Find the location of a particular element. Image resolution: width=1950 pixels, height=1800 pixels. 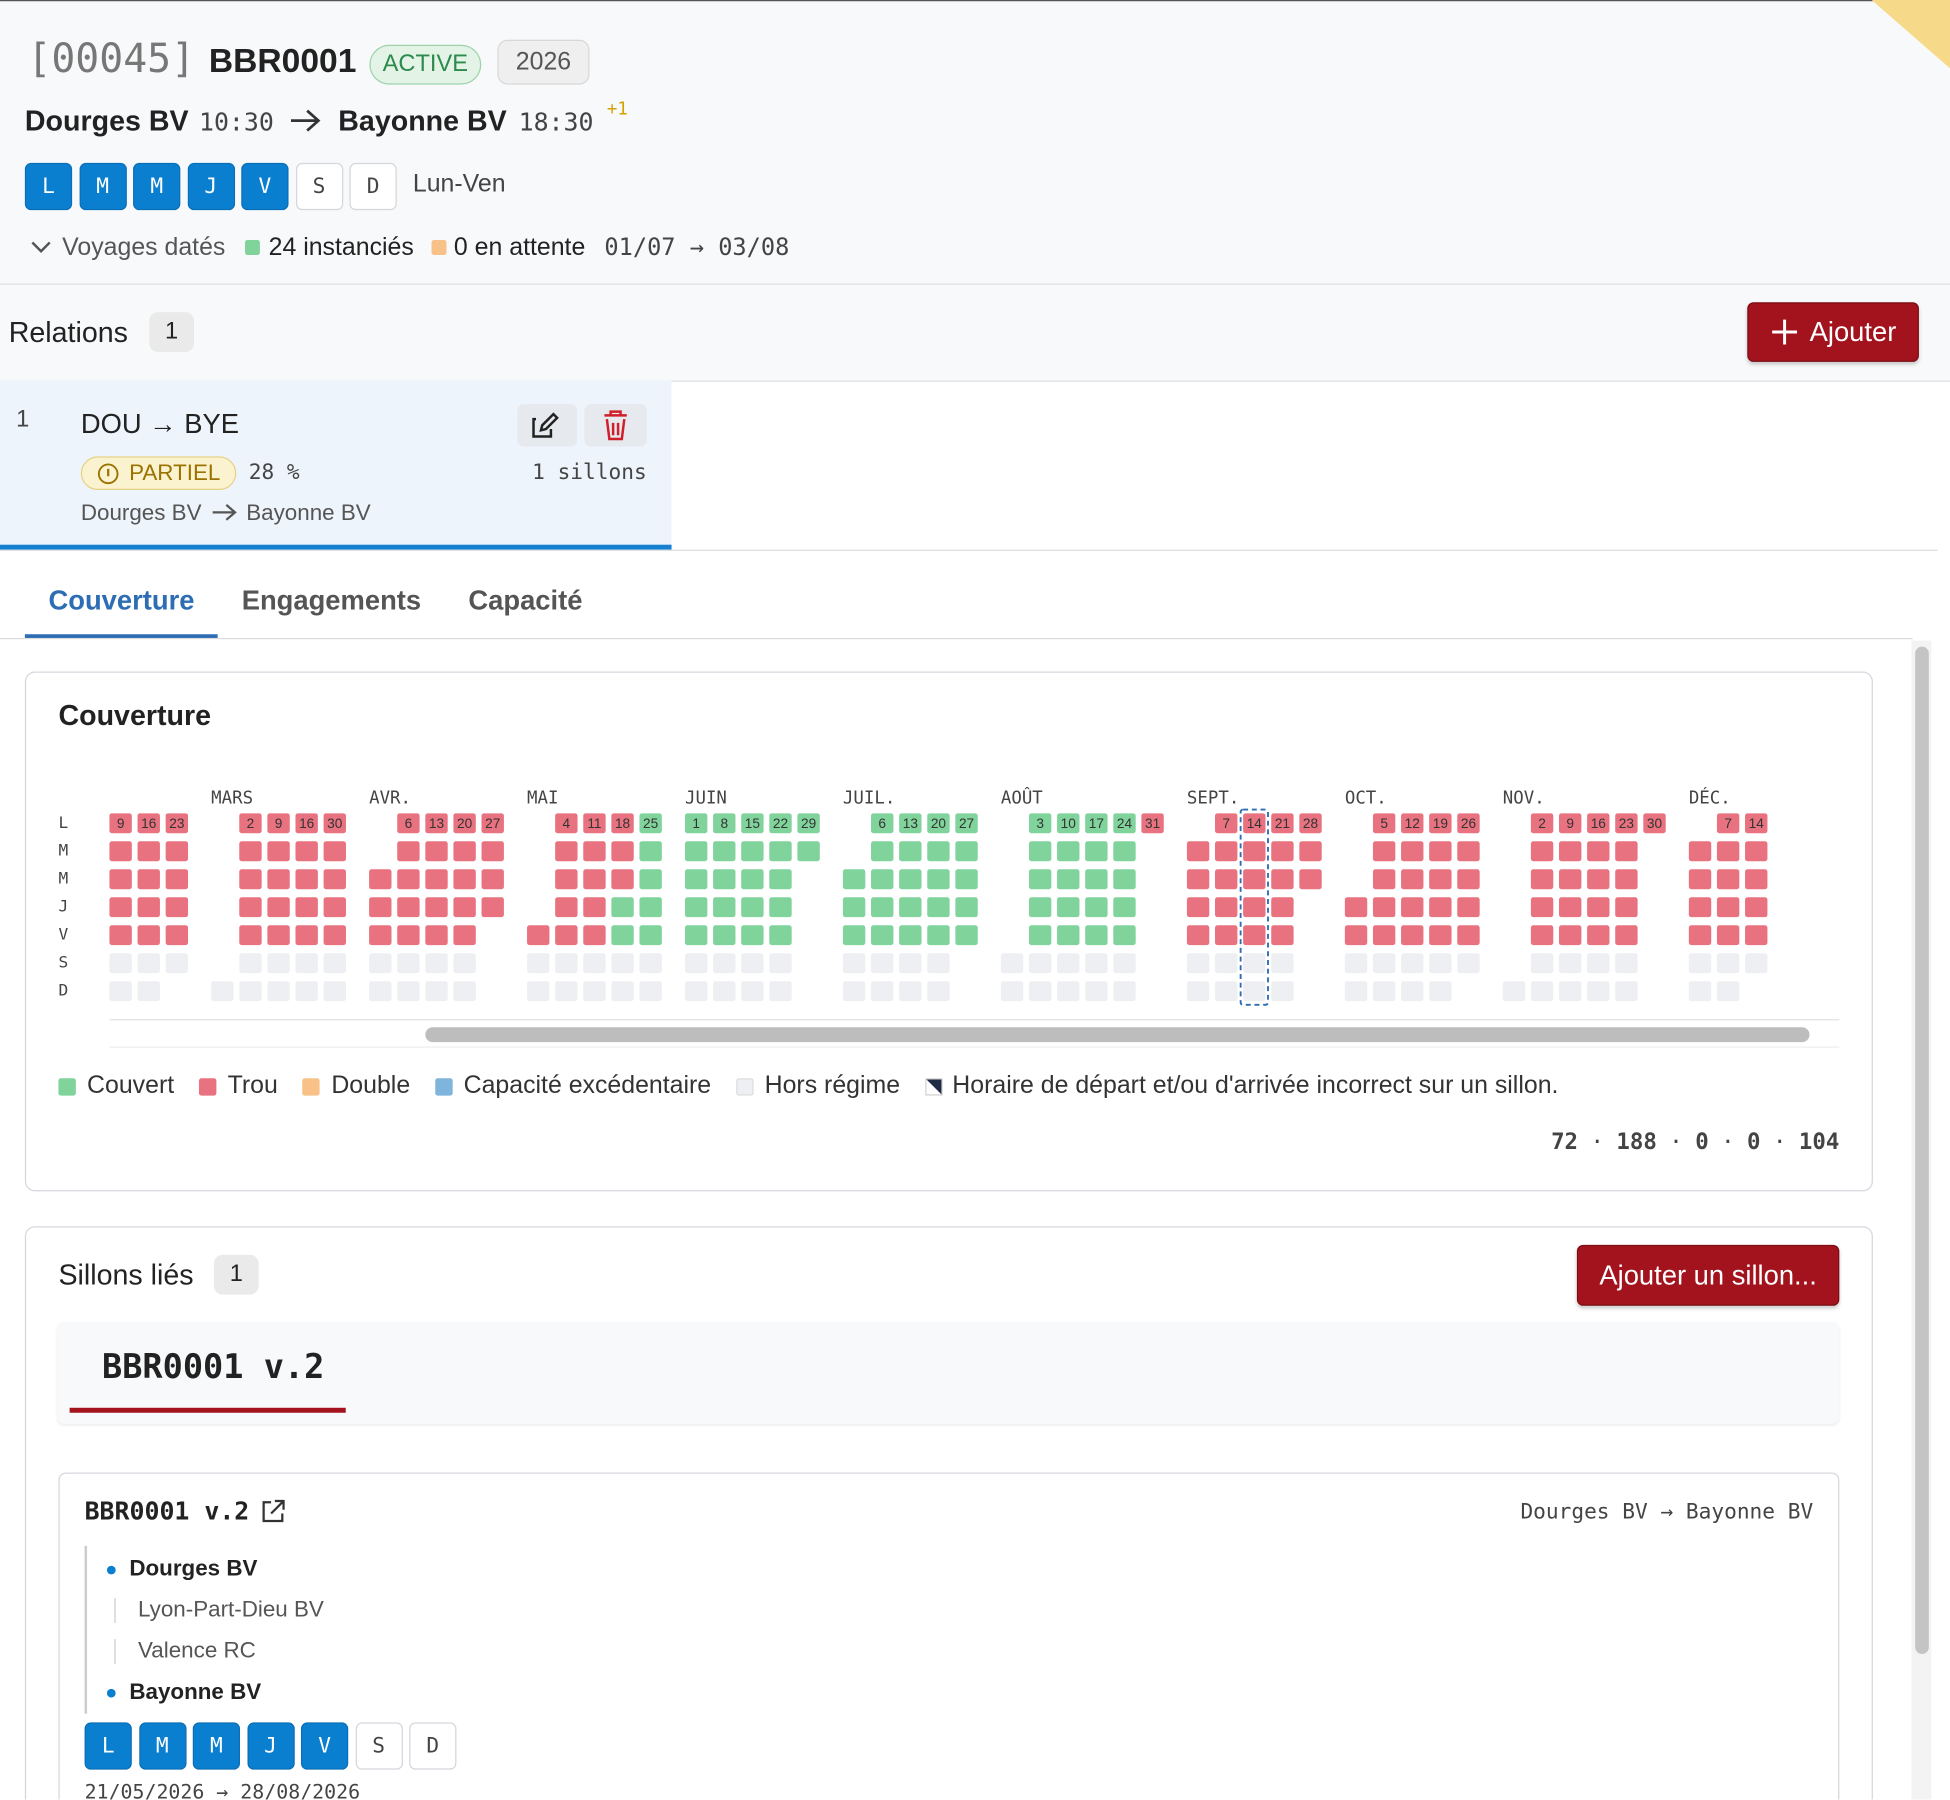

day-number: 28 is located at coordinates (1310, 823).